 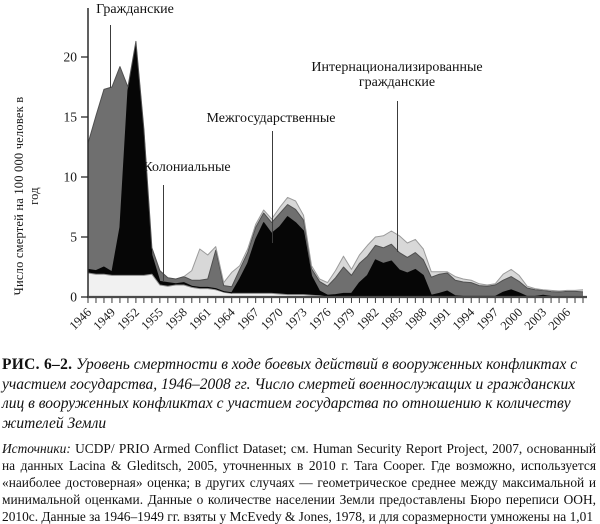 I want to click on sources-label: Источники:, so click(x=36, y=449).